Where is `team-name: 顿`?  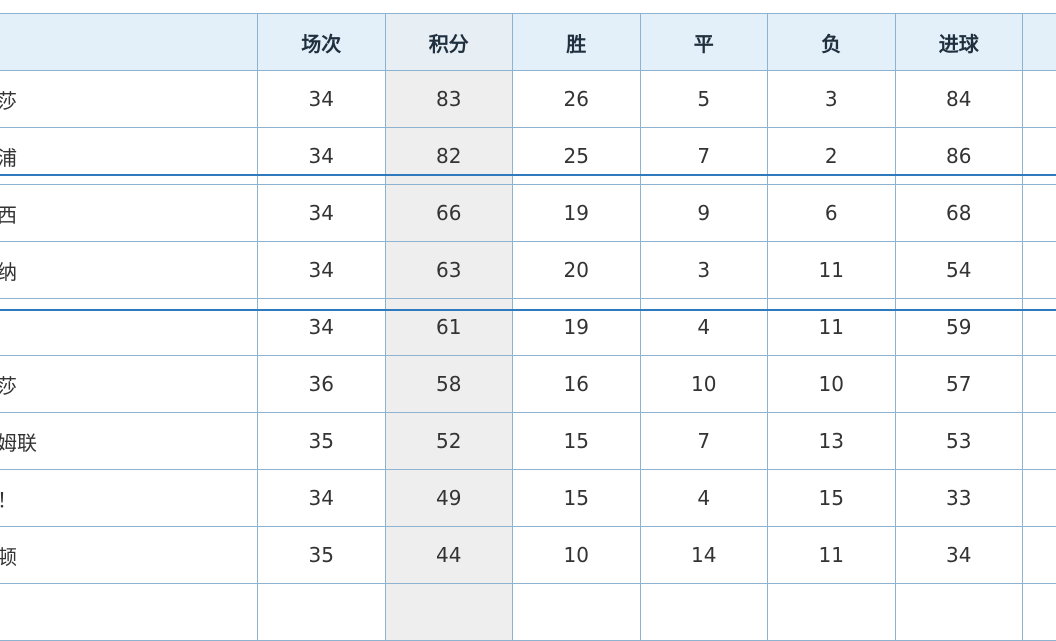
team-name: 顿 is located at coordinates (129, 555).